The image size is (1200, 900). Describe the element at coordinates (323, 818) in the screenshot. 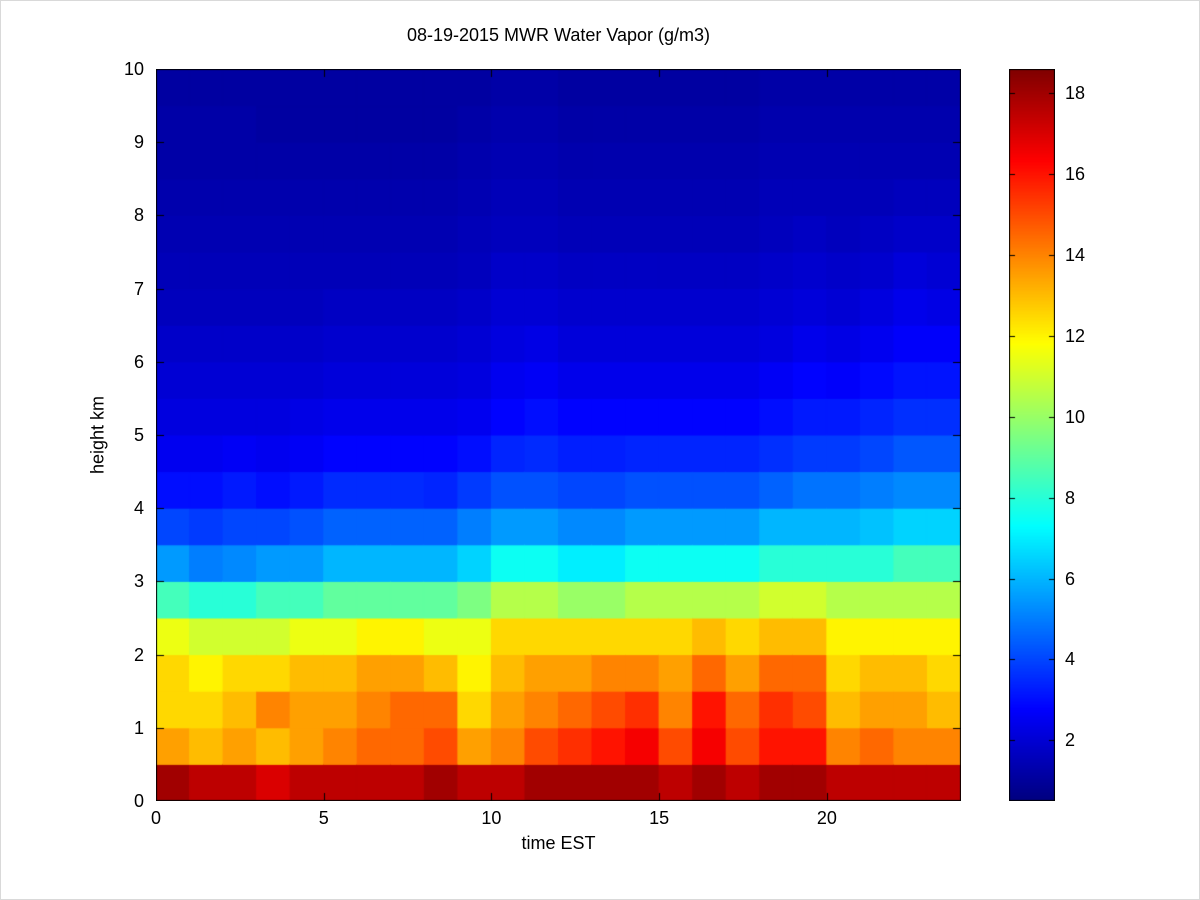

I see `x-tick-label: 5` at that location.